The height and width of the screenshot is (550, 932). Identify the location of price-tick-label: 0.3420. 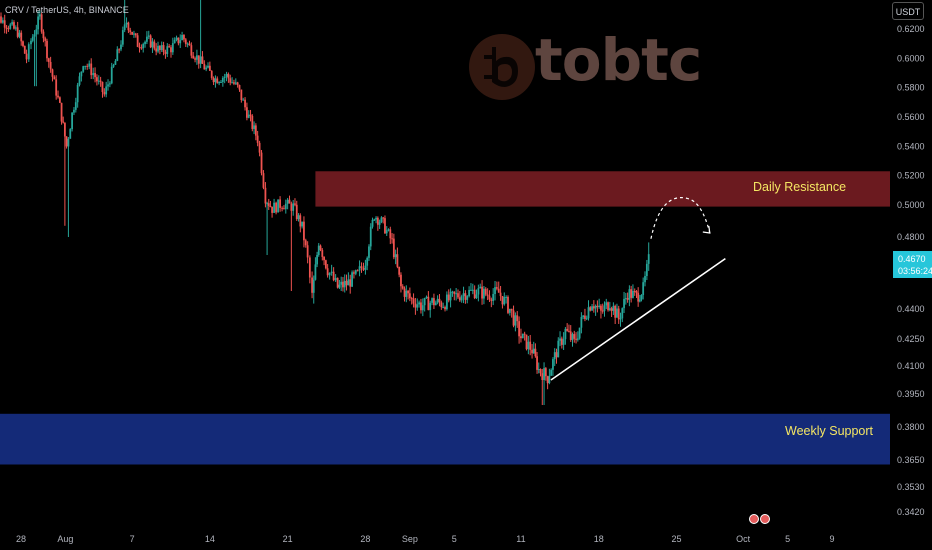
(911, 512).